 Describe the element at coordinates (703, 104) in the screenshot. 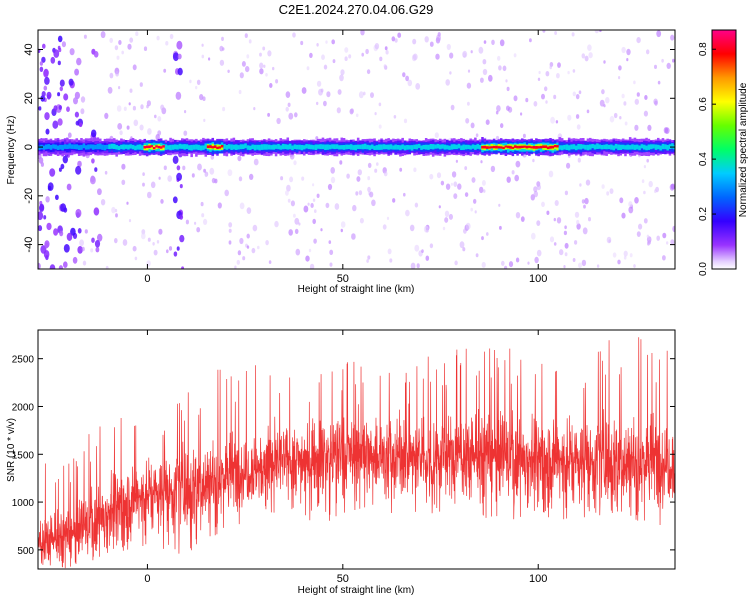

I see `colorbar-tick-label: 0.6` at that location.